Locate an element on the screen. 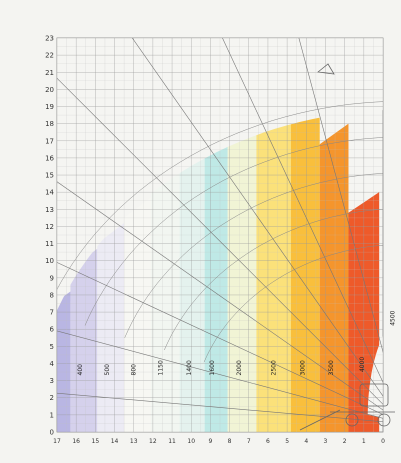 The height and width of the screenshot is (463, 401). zone-label-400: 400 is located at coordinates (80, 370).